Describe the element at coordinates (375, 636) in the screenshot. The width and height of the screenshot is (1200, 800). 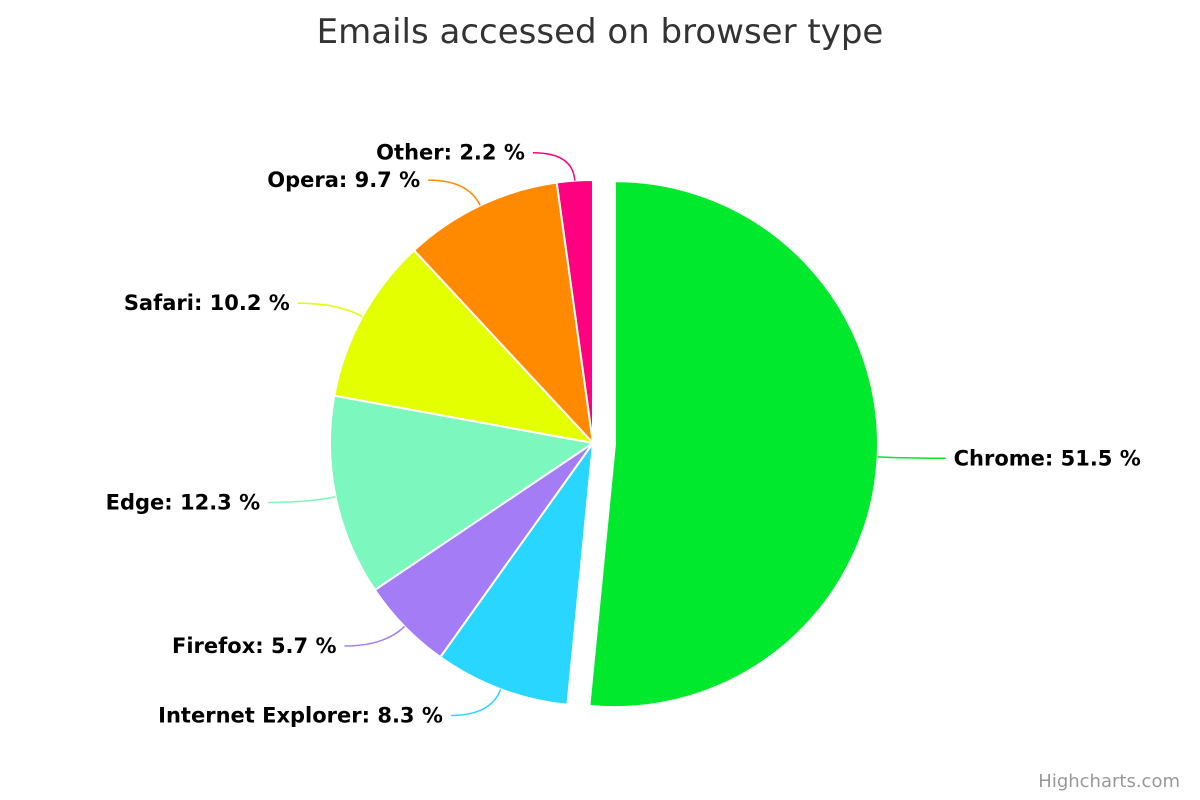
I see `connector-firefox` at that location.